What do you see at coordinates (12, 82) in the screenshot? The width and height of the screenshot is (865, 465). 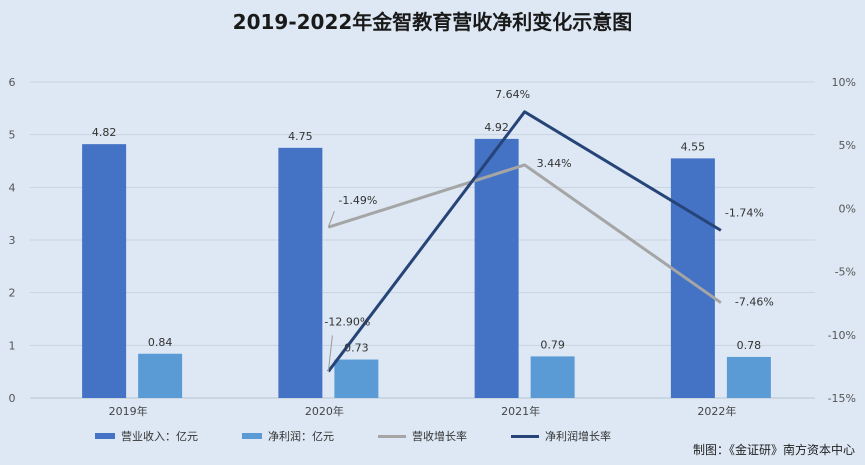 I see `y-tick-label: 6` at bounding box center [12, 82].